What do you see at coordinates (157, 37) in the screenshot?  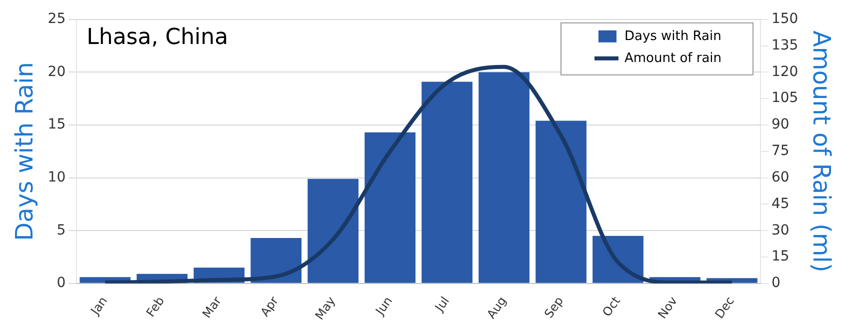 I see `chart-title: Lhasa, China` at bounding box center [157, 37].